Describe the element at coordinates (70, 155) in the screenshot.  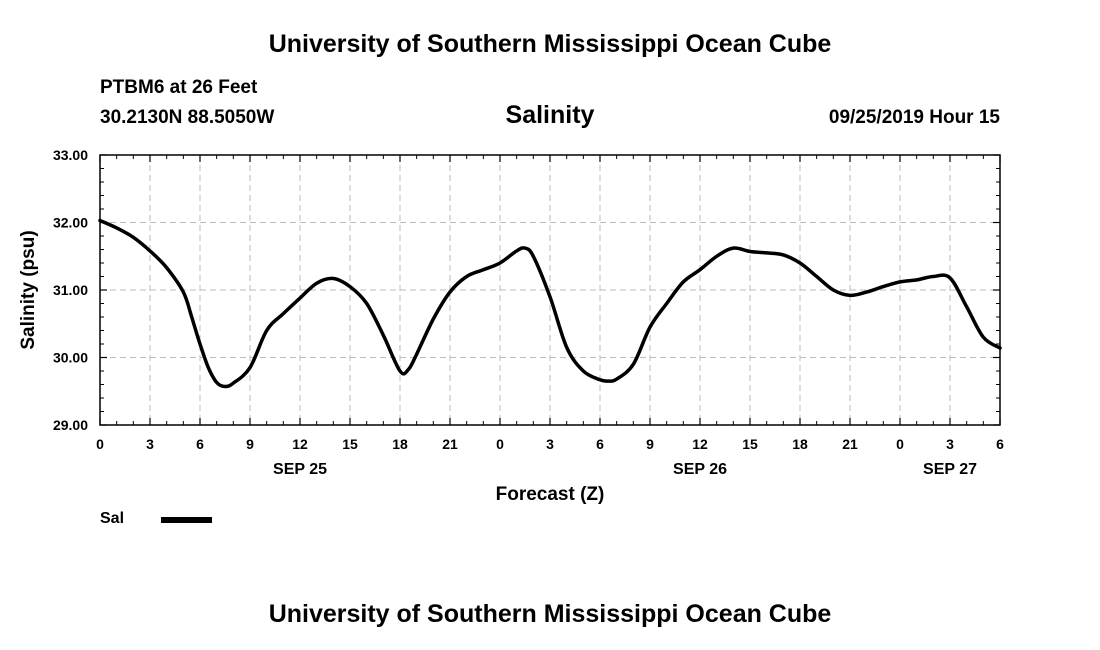
I see `y-tick-label: 33.00` at that location.